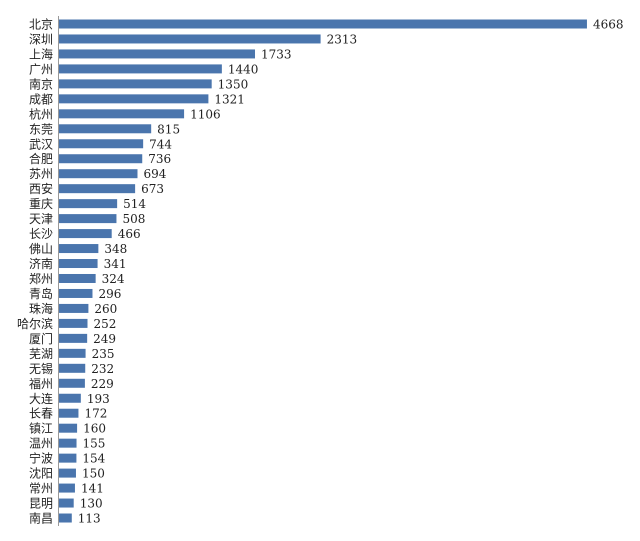  What do you see at coordinates (233, 84) in the screenshot?
I see `value-label: 1350` at bounding box center [233, 84].